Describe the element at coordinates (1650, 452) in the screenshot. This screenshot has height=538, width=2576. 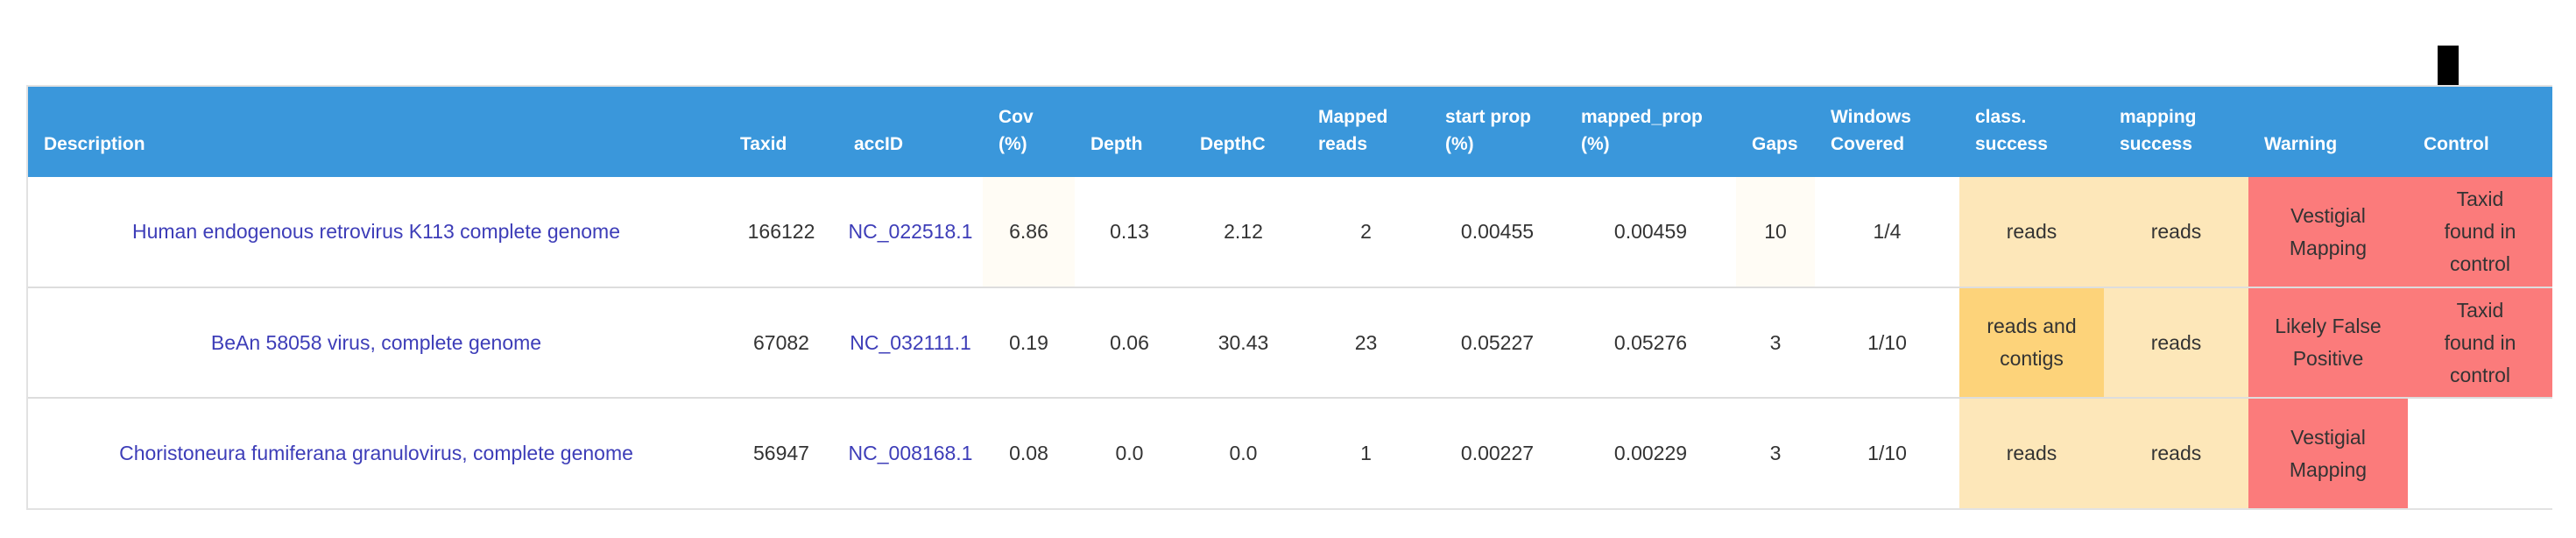
I see `mapped-prop-cell: 0.00229` at that location.